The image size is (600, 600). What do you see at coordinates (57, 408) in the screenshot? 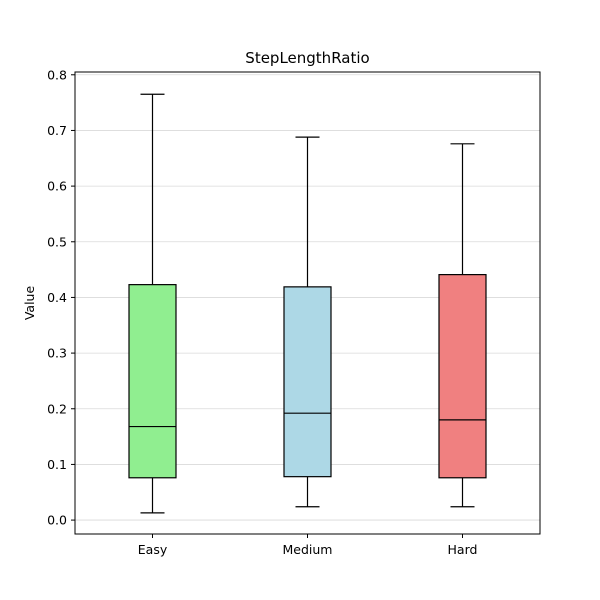
I see `y-tick-label: 0.2` at bounding box center [57, 408].